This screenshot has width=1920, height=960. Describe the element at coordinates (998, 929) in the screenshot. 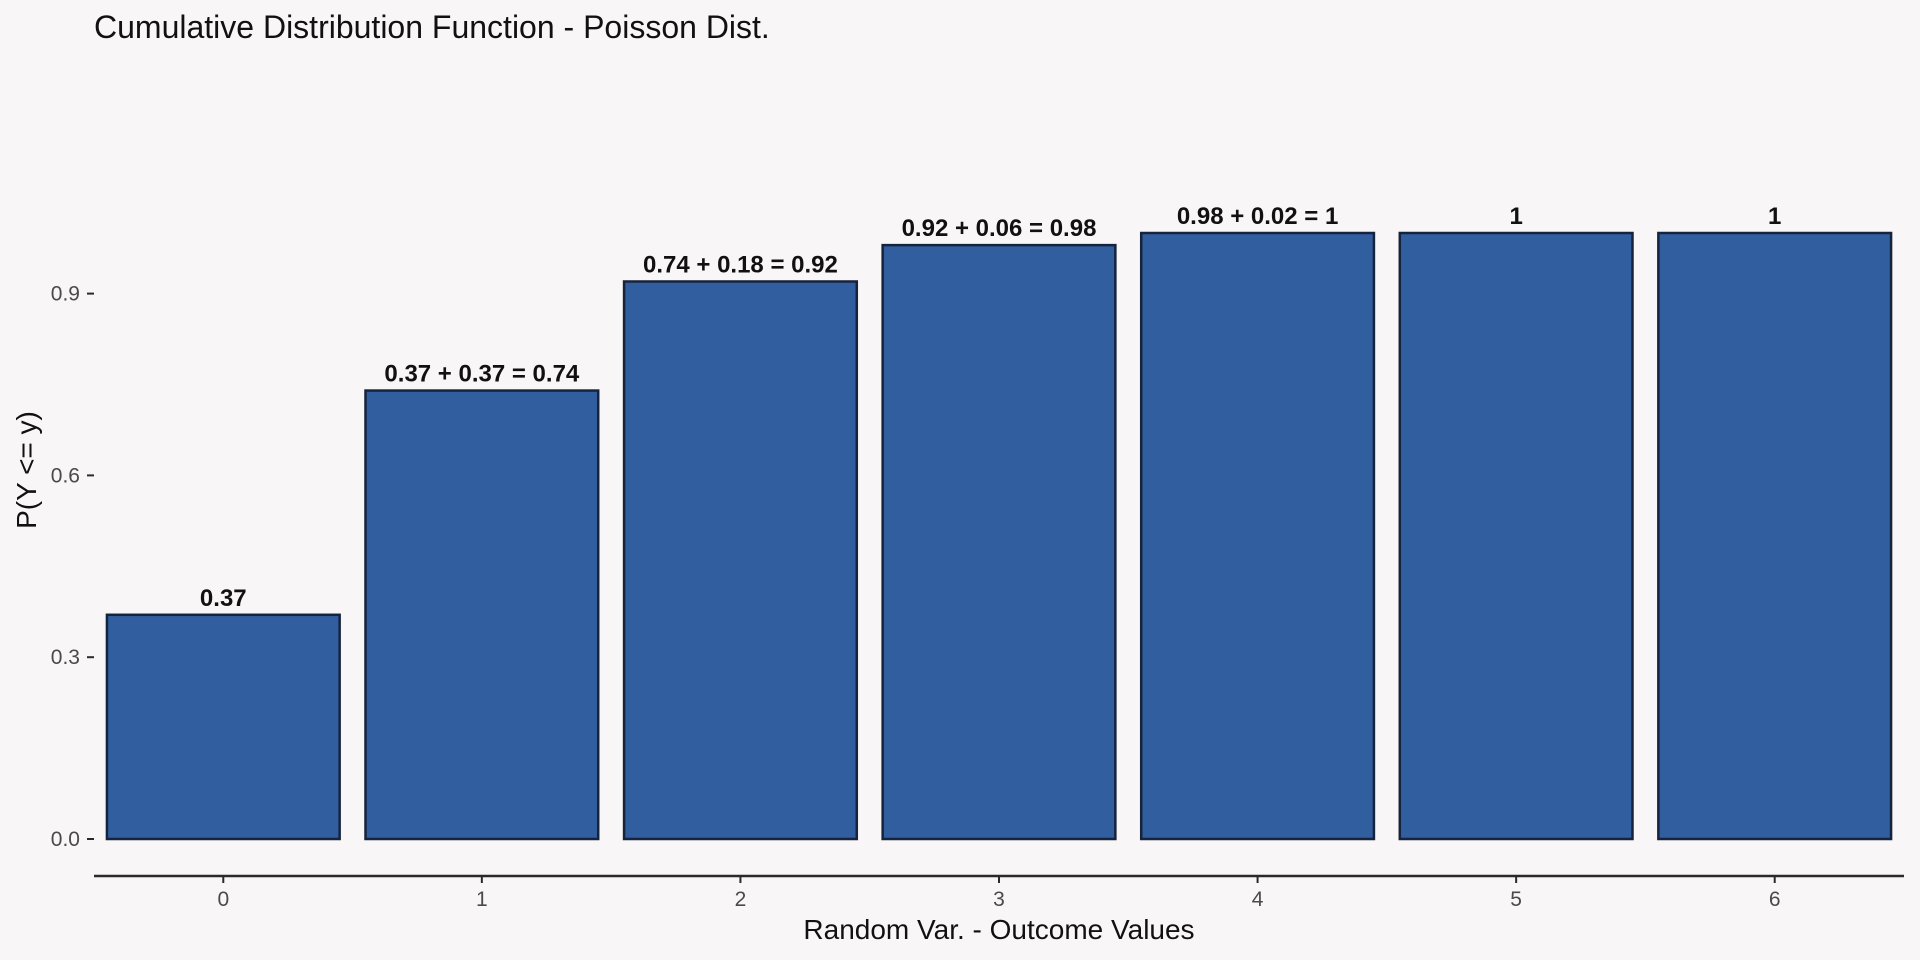

I see `x-axis-title: Random Var. - Outcome Values` at that location.